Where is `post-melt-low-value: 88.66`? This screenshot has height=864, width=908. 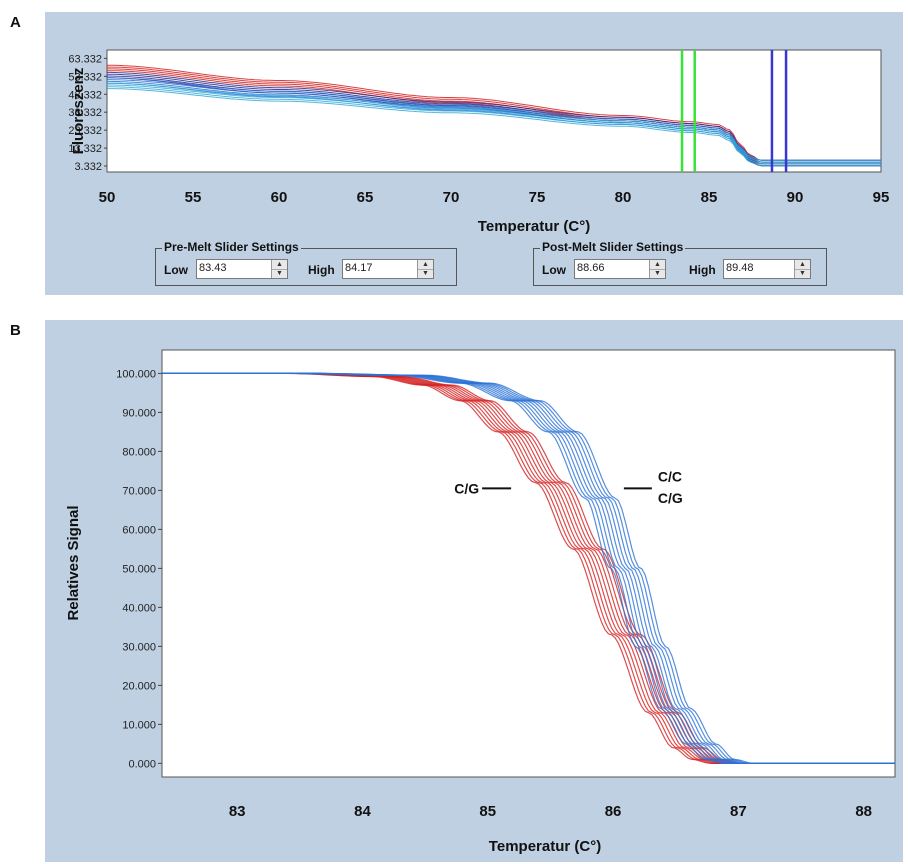
post-melt-low-value: 88.66 is located at coordinates (591, 268).